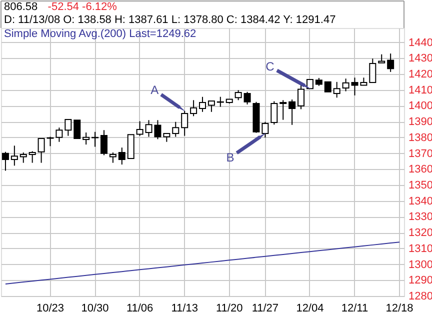 This screenshot has width=432, height=331. Describe the element at coordinates (230, 157) in the screenshot. I see `annotation: B` at that location.